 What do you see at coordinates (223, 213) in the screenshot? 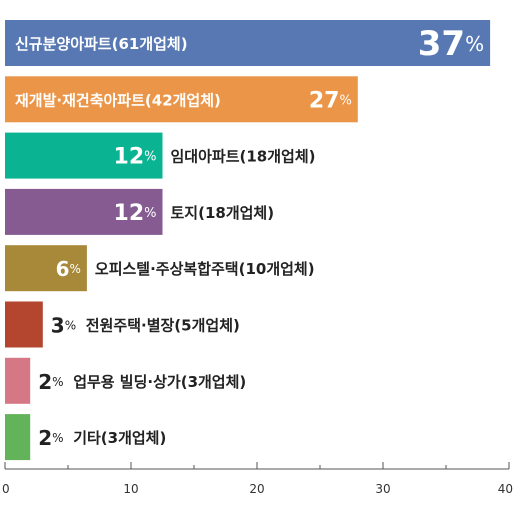
I see `category-label-4: 토지(18개업체)` at bounding box center [223, 213].